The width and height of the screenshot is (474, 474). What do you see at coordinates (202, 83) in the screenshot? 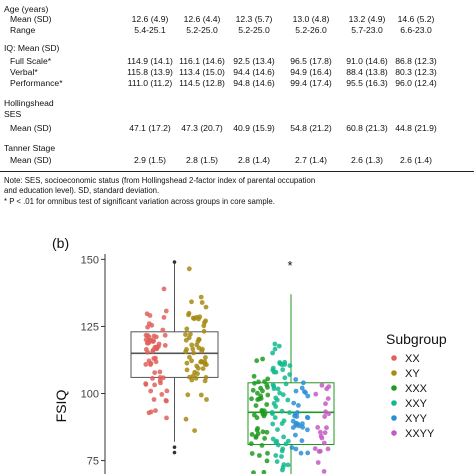
I see `table-cell: 114.5 (12.8)` at bounding box center [202, 83].